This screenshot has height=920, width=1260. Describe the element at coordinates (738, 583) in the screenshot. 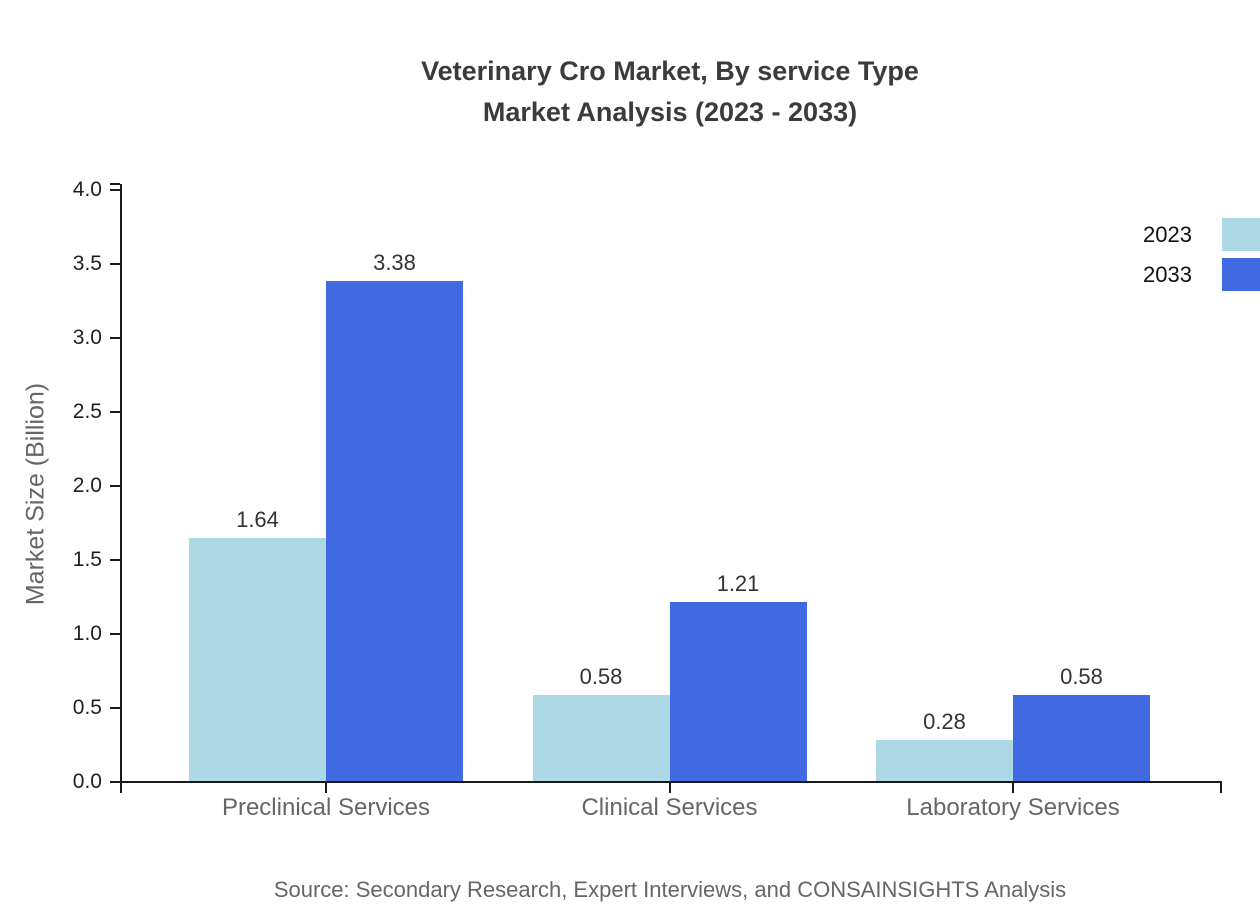

I see `bar-value-label: 1.21` at that location.